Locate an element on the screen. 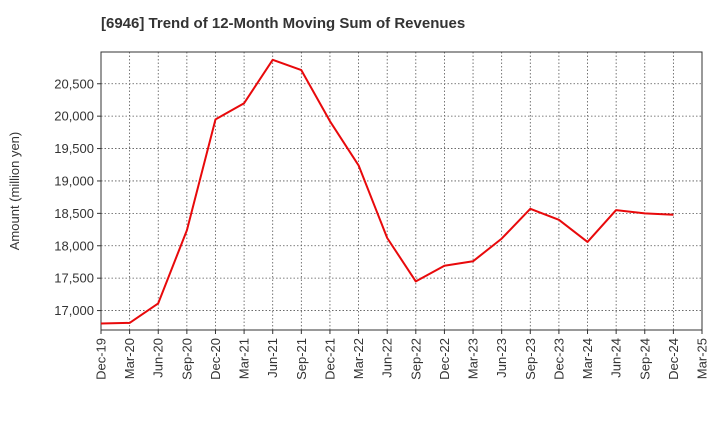 Image resolution: width=720 pixels, height=440 pixels. x-tick-label: Dec-22 is located at coordinates (444, 359).